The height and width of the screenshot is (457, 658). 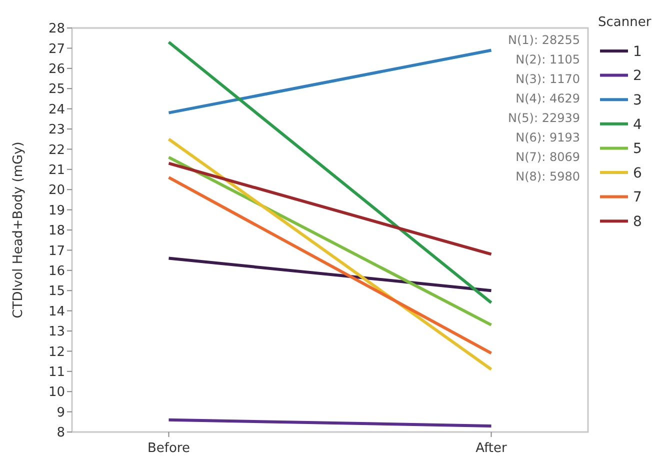 What do you see at coordinates (625, 22) in the screenshot?
I see `legend-title: Scanner` at bounding box center [625, 22].